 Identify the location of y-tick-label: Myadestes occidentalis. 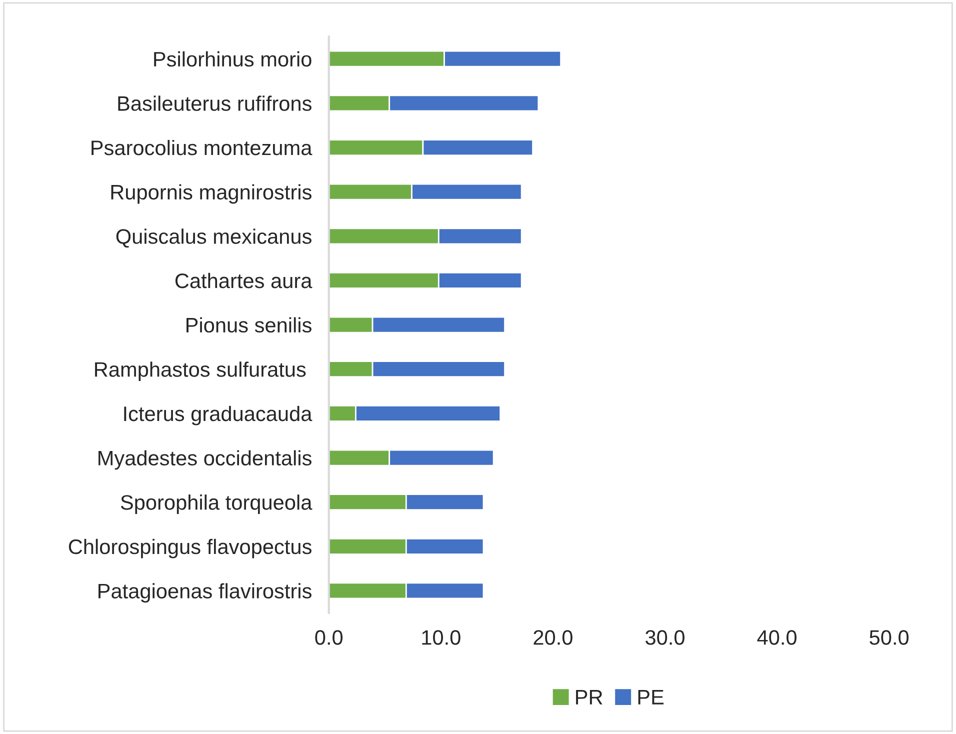
(205, 460).